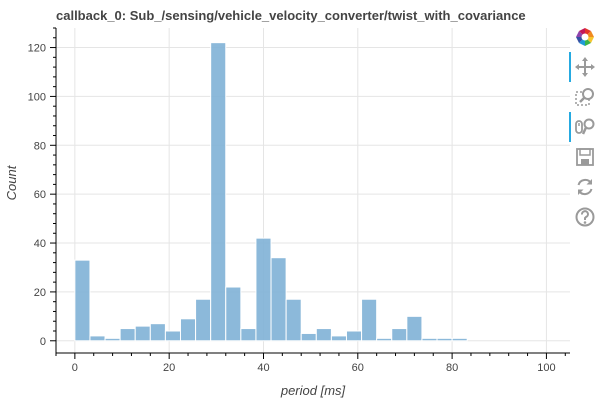  I want to click on wheel-zoom-tool-button, so click(584, 127).